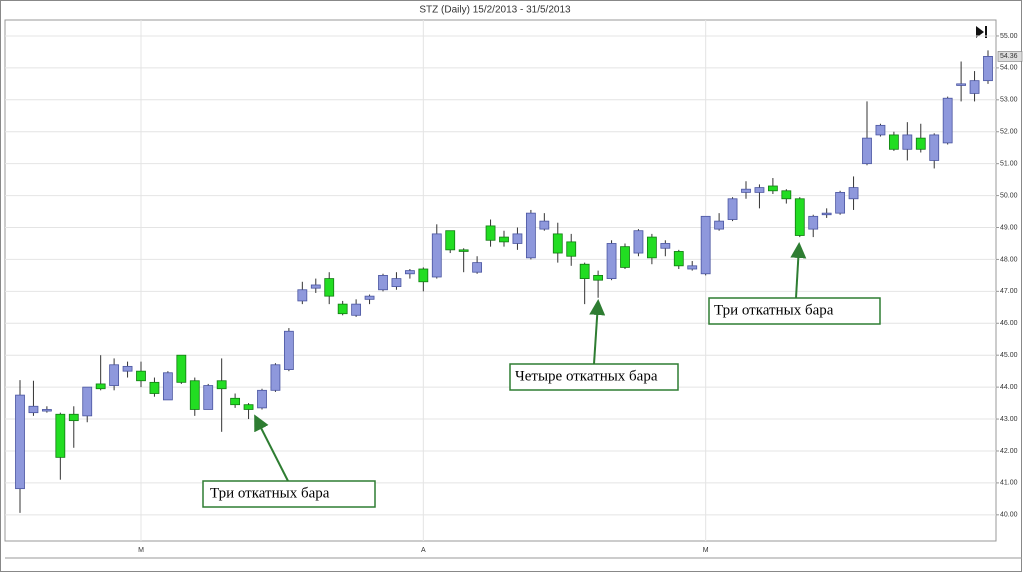 Image resolution: width=1024 pixels, height=573 pixels. I want to click on chart-title: STZ (Daily) 15/2/2013 - 31/5/2013, so click(495, 10).